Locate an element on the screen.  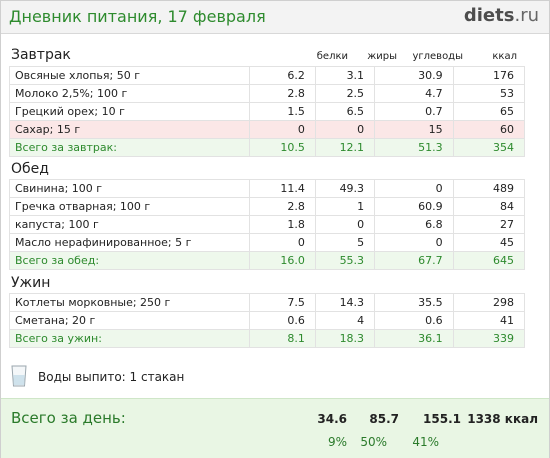
kcal-value: 176 is located at coordinates (489, 75).